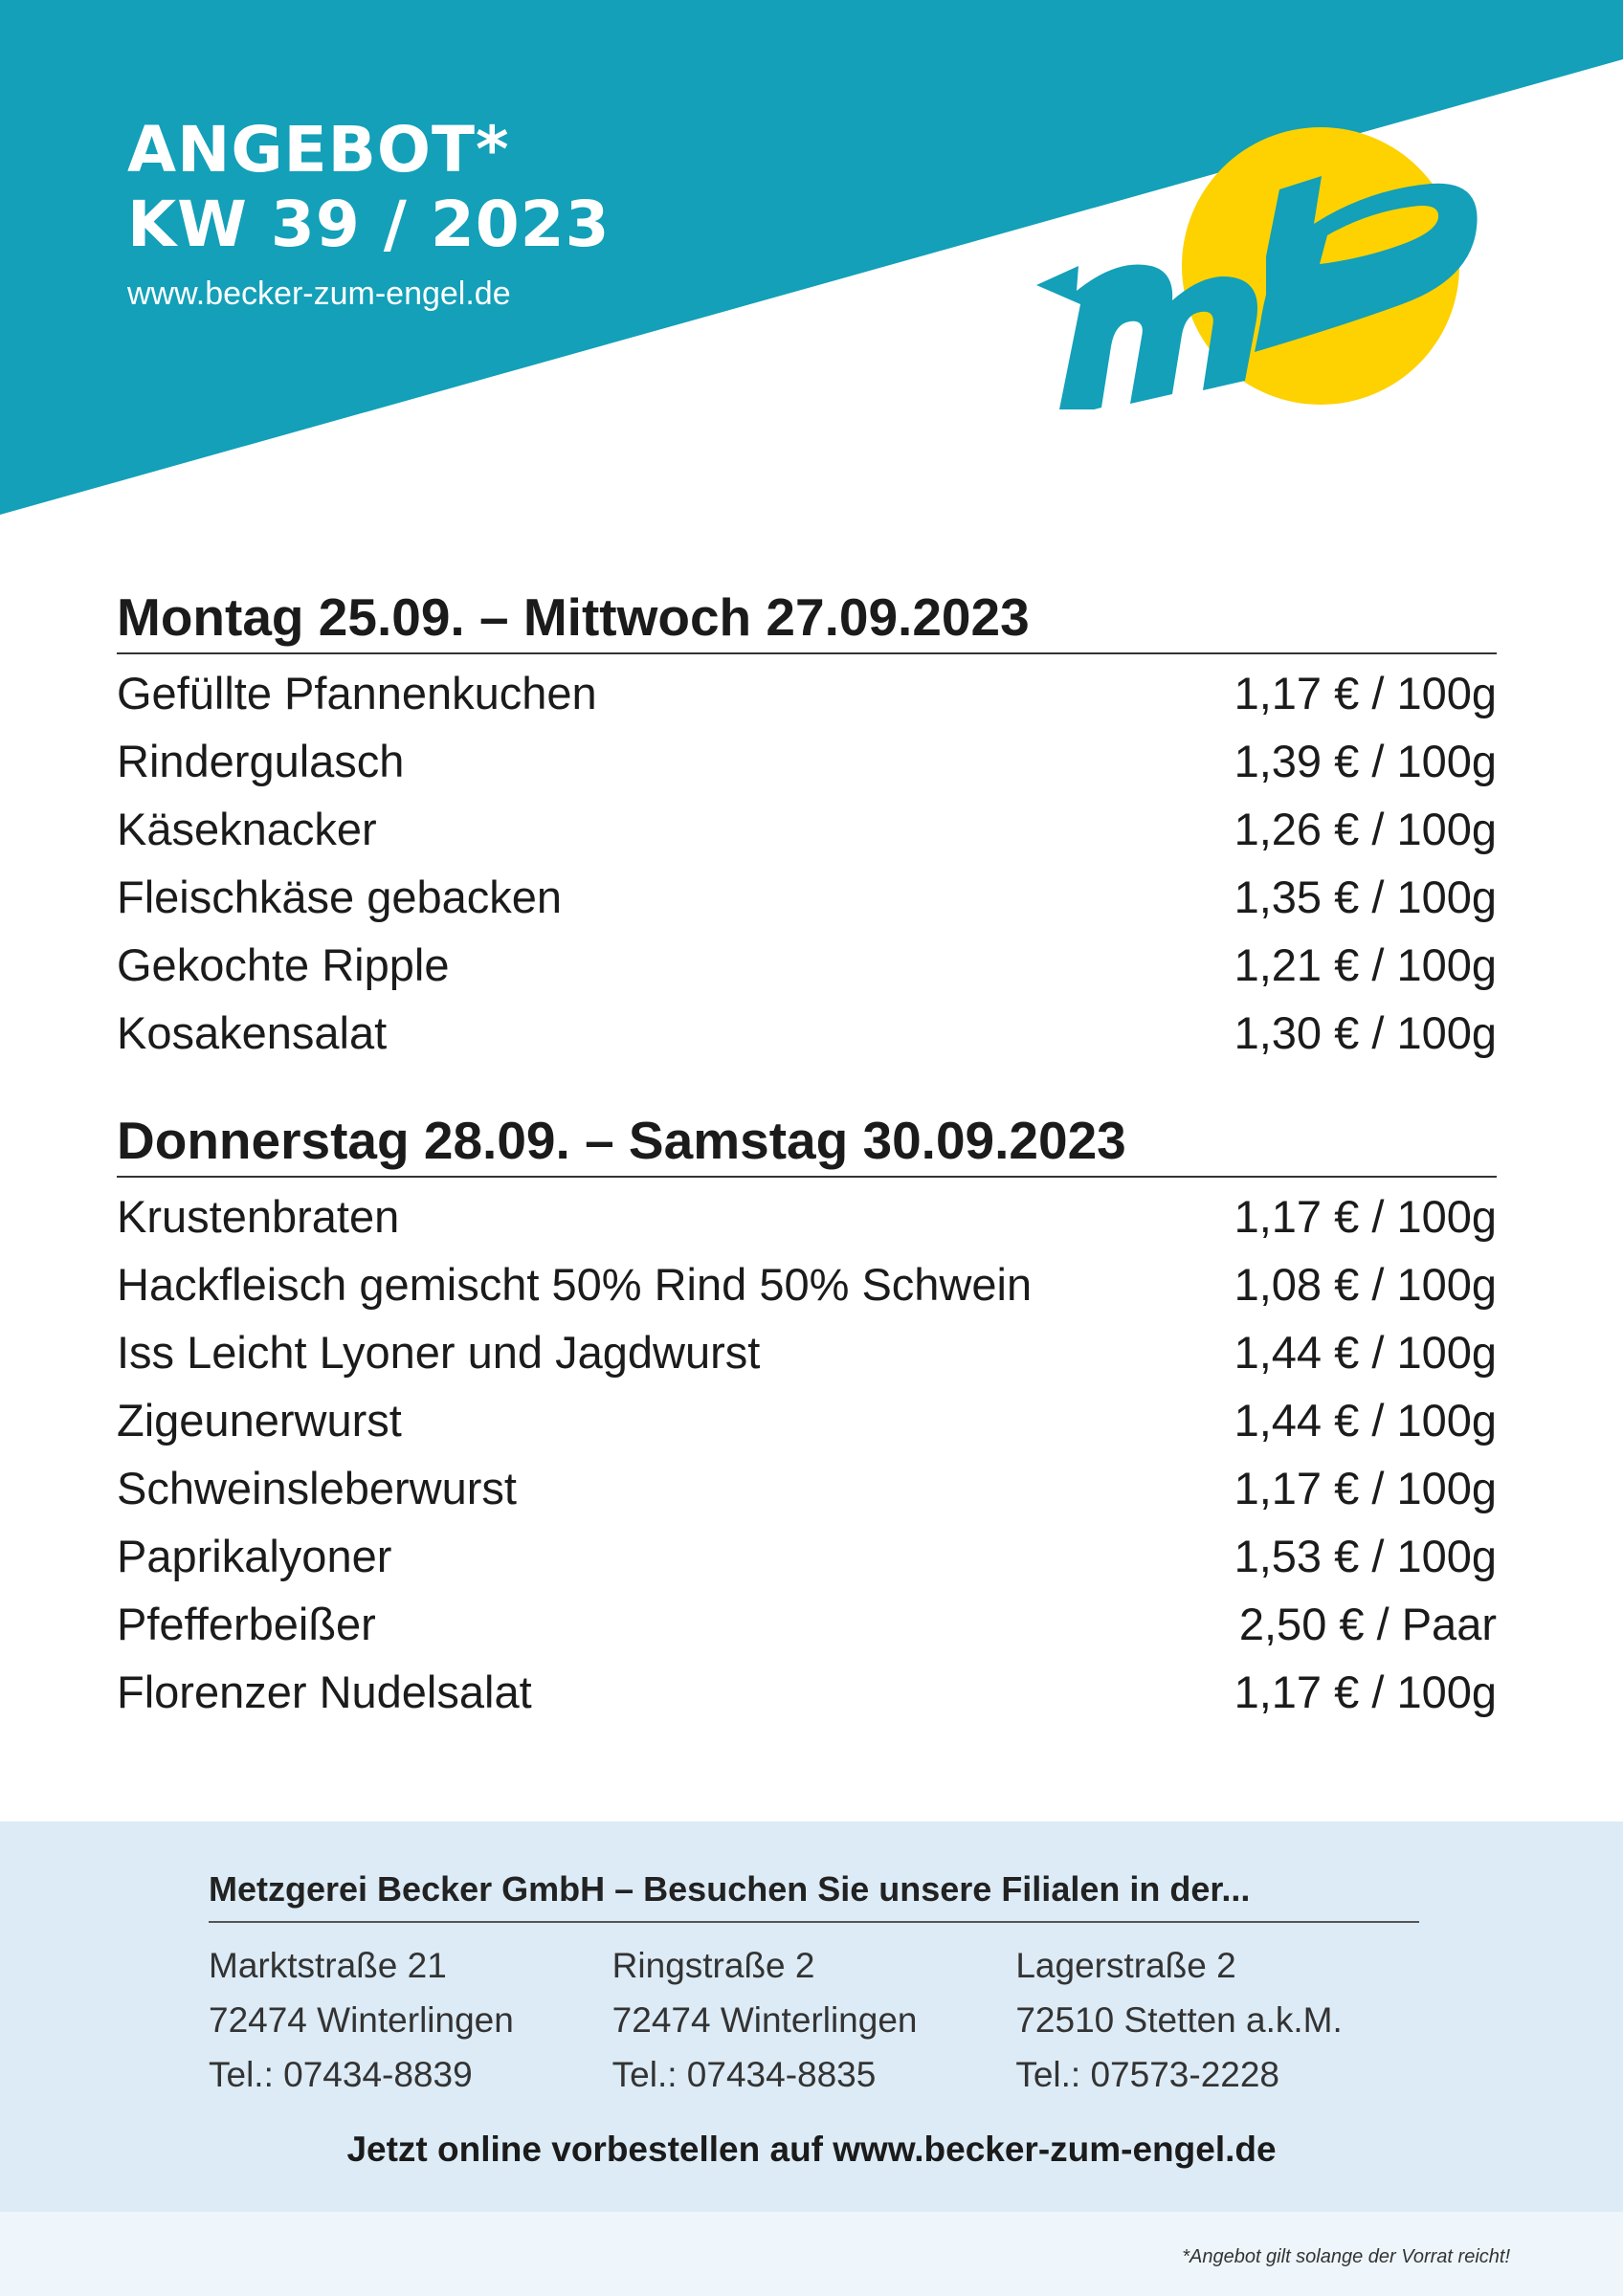 This screenshot has width=1623, height=2296. Describe the element at coordinates (1147, 2074) in the screenshot. I see `branch-phone: Tel.: 07573-2228` at that location.